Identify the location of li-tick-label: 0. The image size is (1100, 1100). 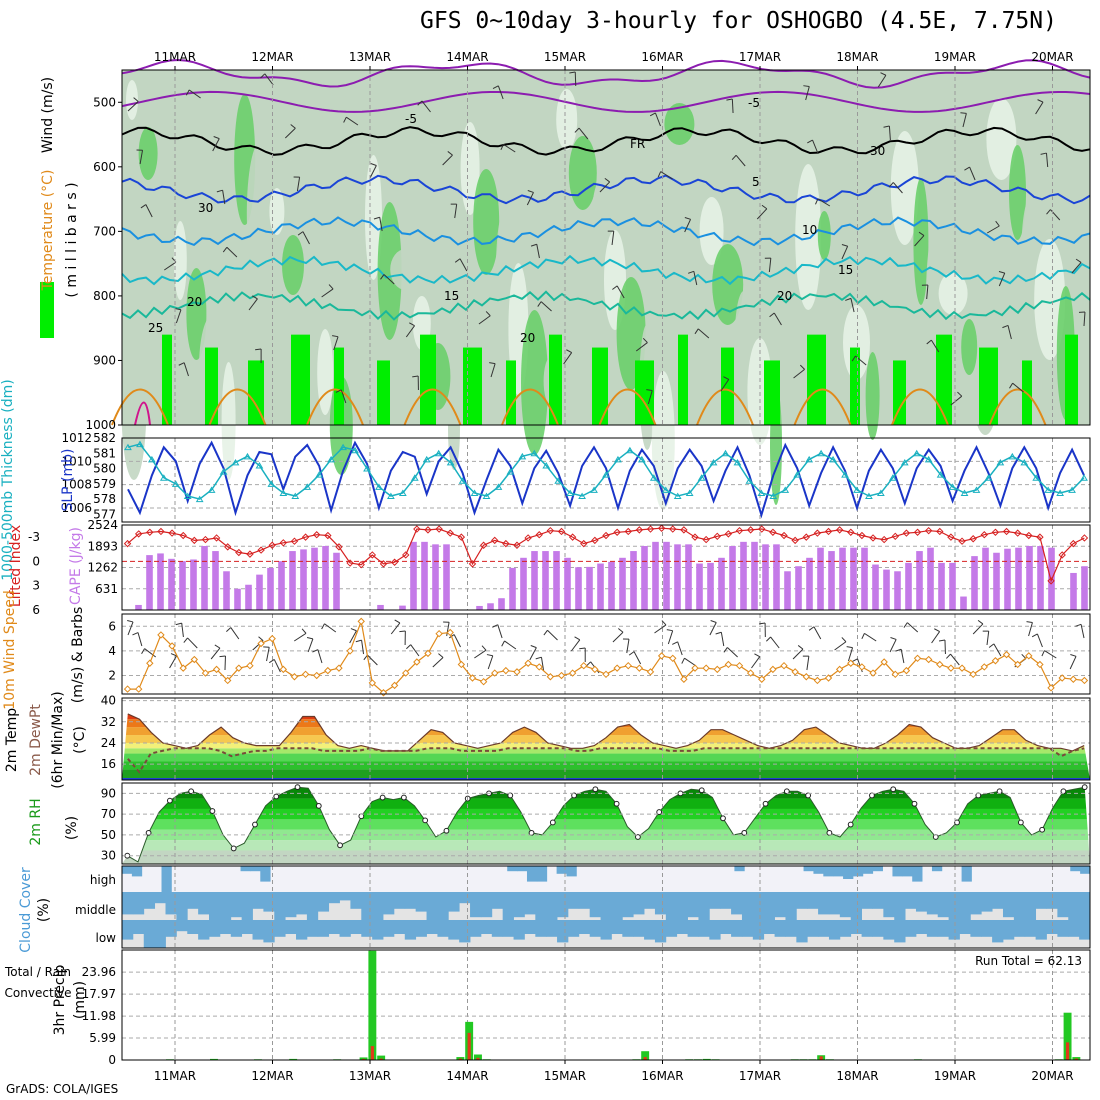
(36, 561).